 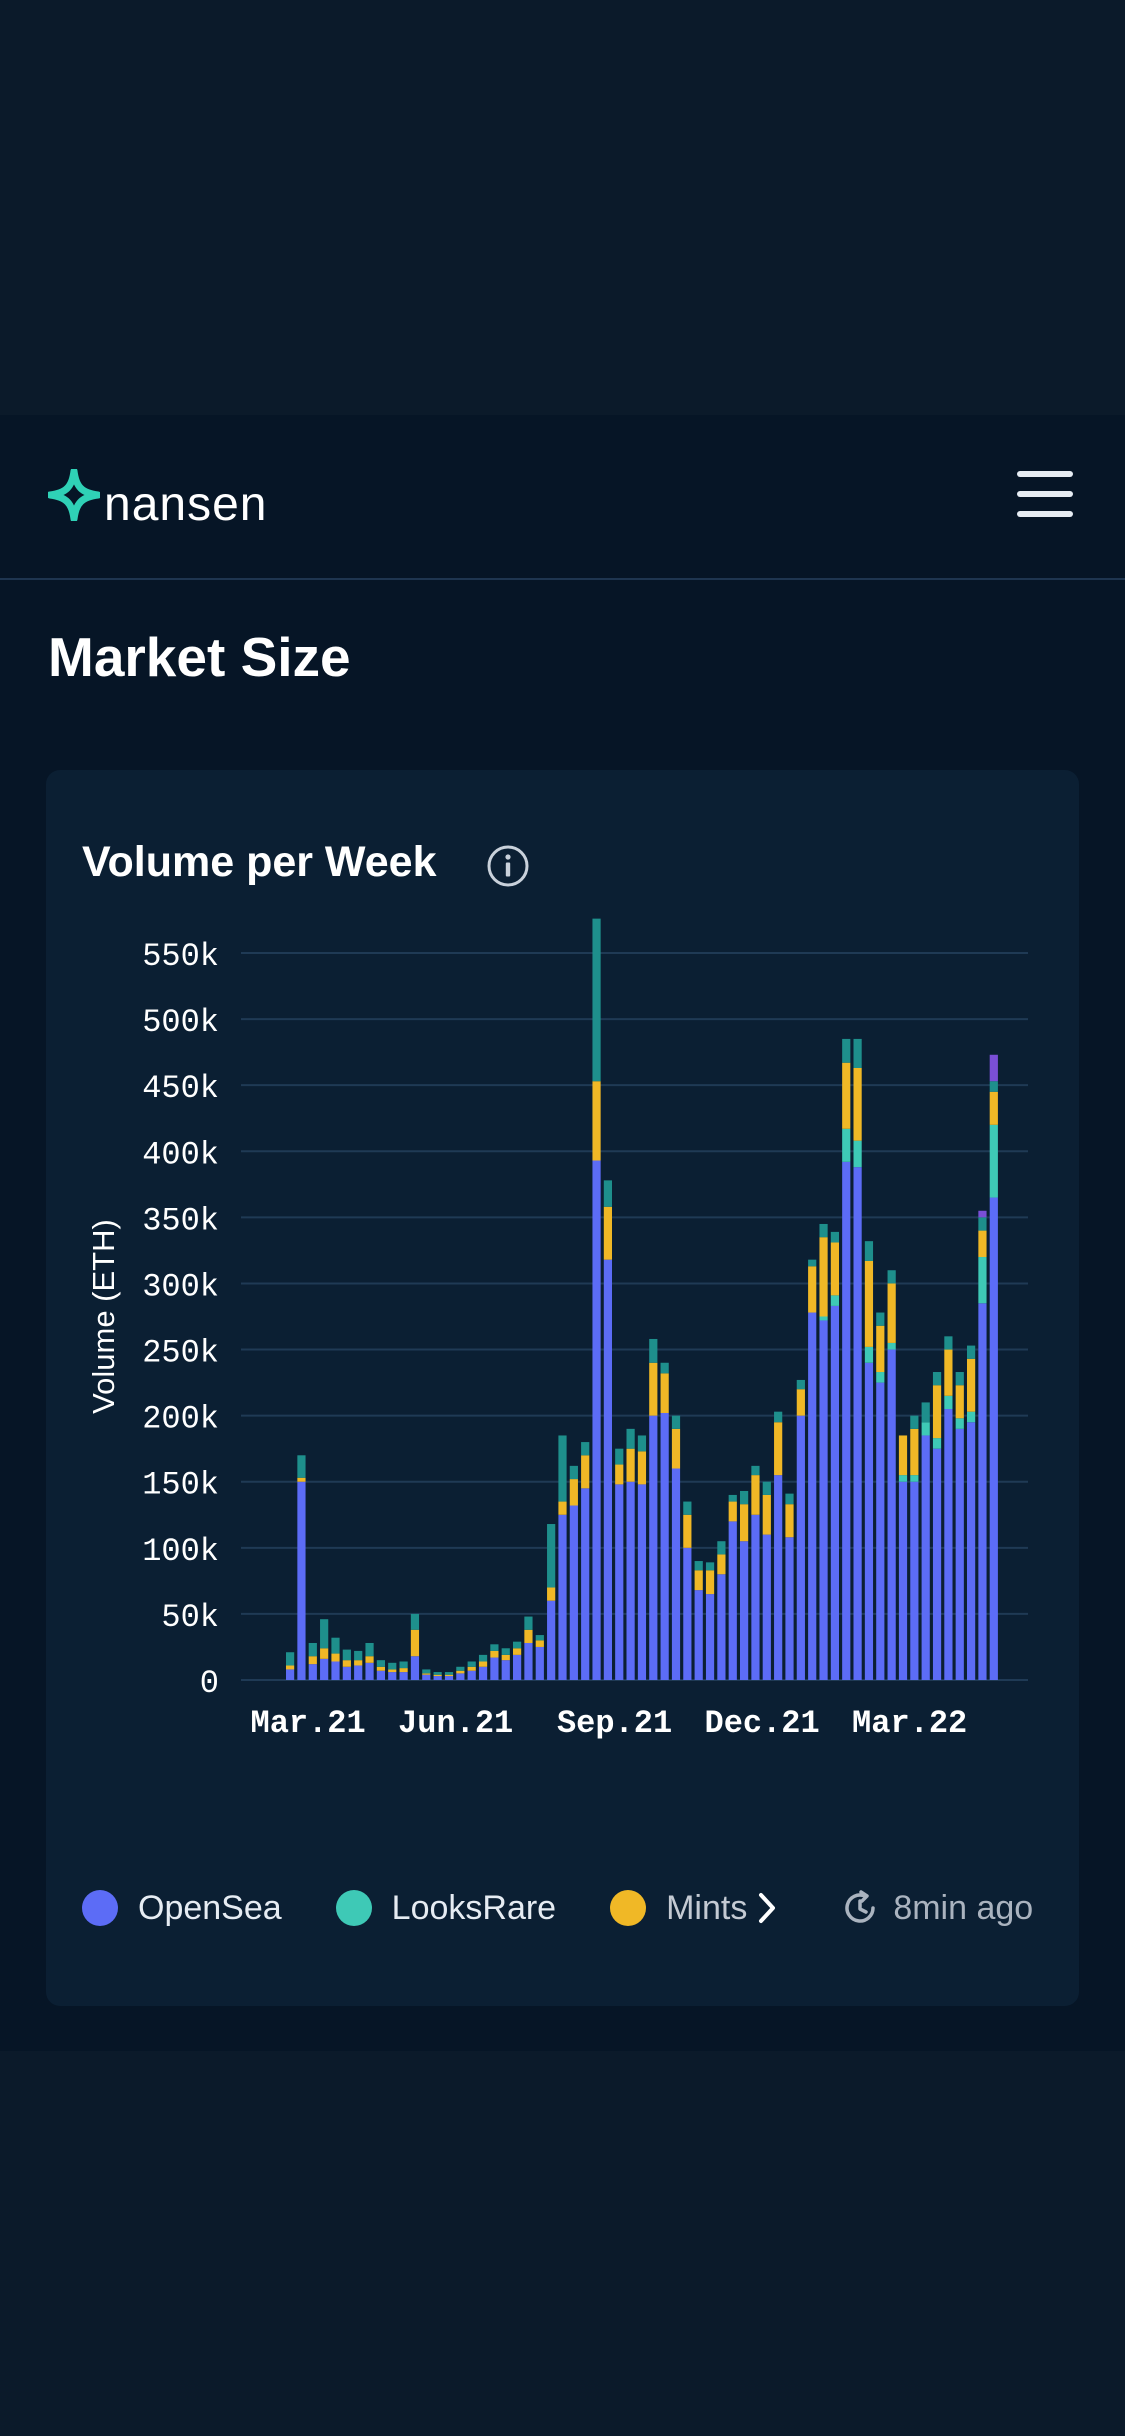 I want to click on y-tick-label: 150k, so click(x=180, y=1485).